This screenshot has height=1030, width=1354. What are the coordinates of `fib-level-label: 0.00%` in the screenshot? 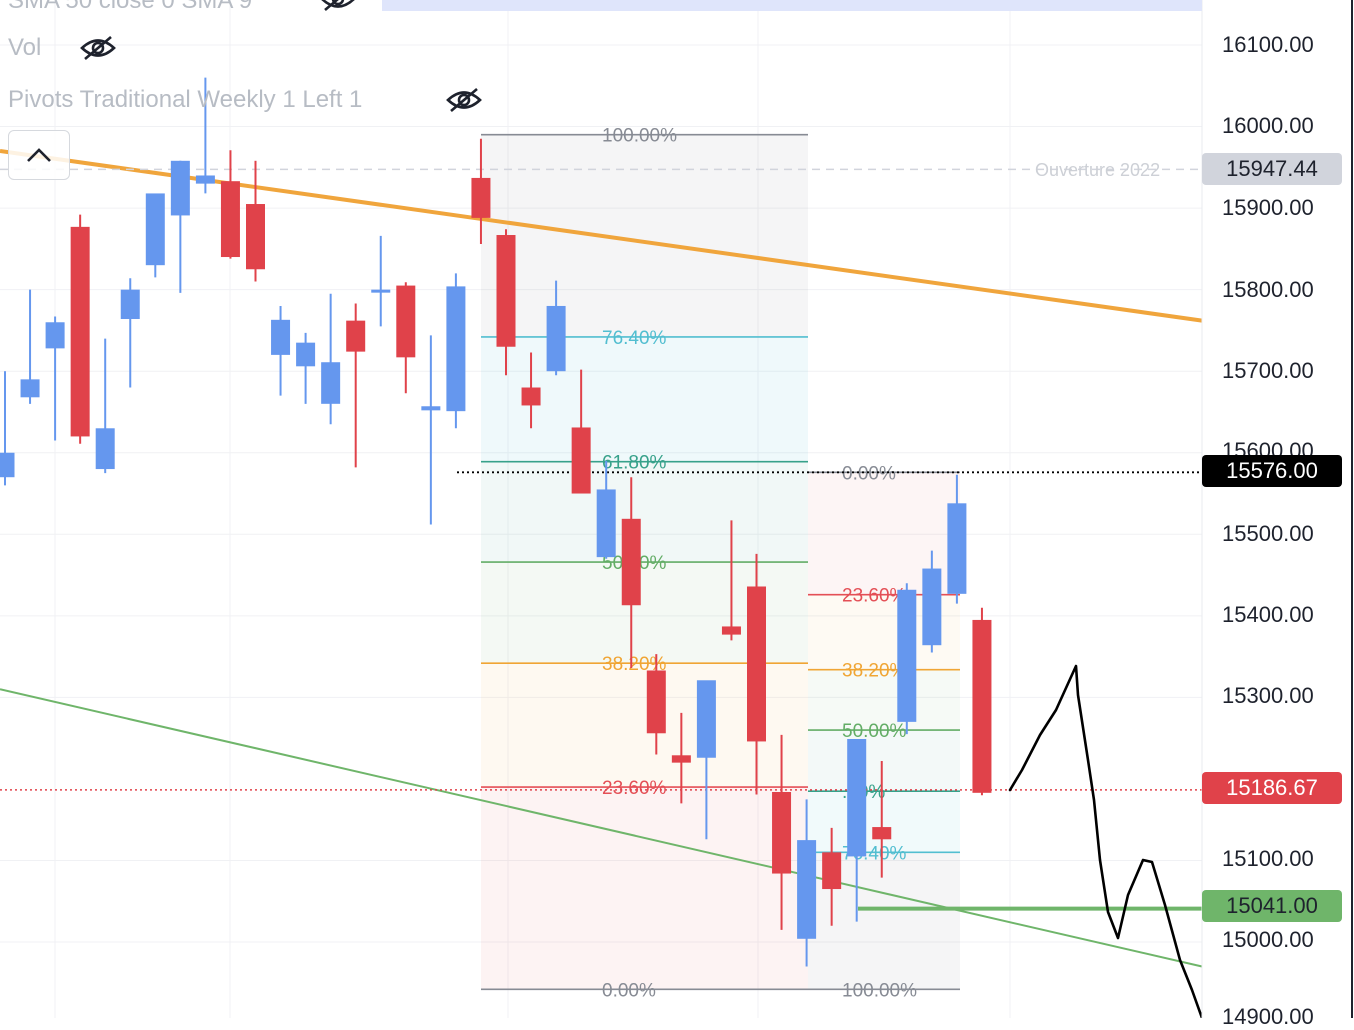 It's located at (629, 990).